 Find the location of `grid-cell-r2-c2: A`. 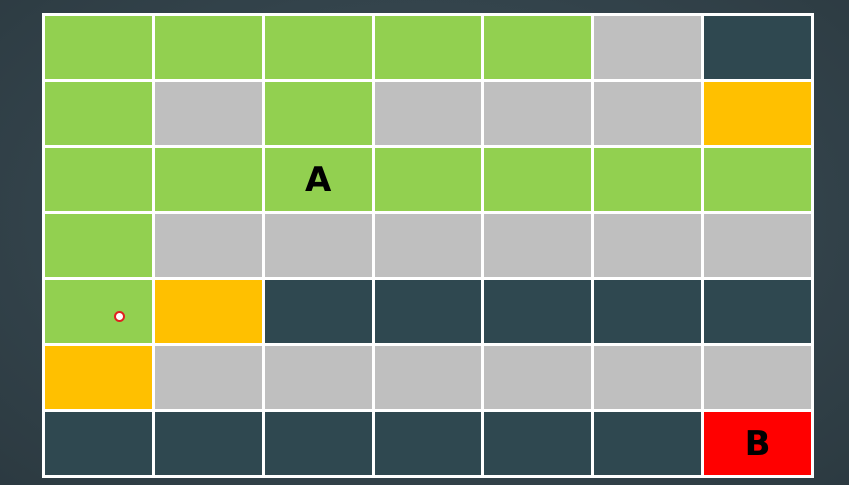

grid-cell-r2-c2: A is located at coordinates (318, 179).